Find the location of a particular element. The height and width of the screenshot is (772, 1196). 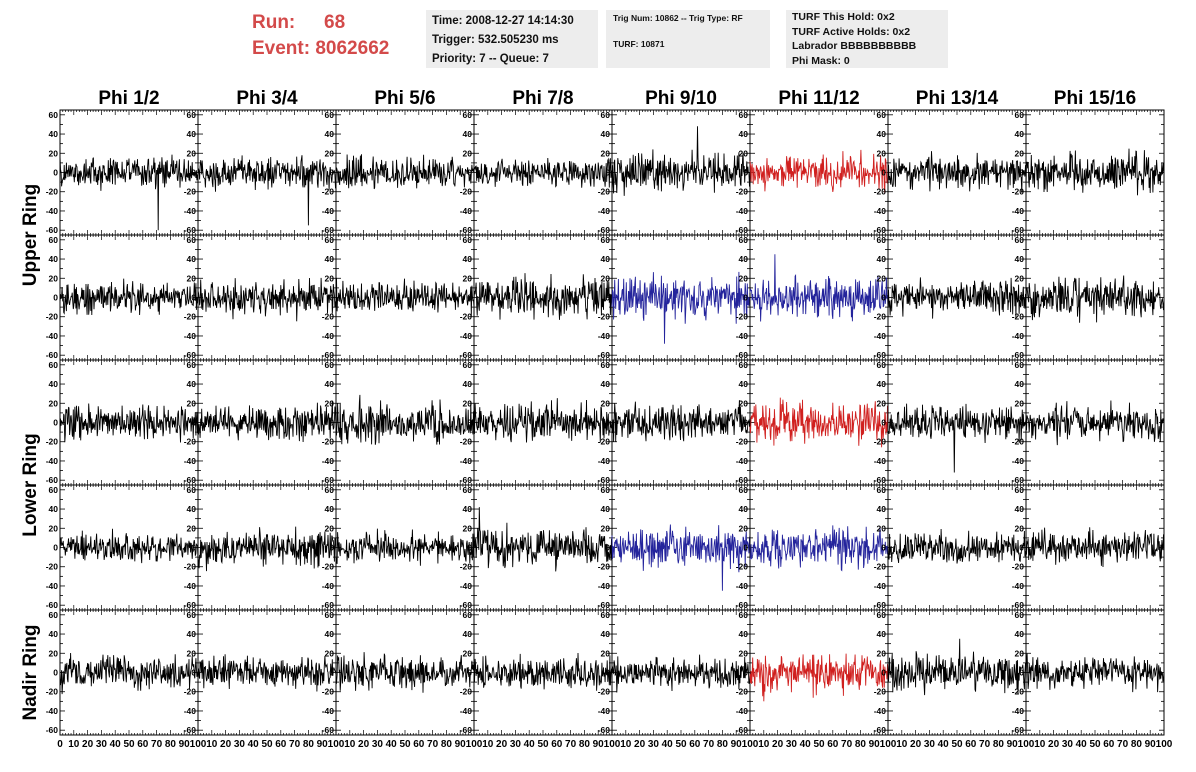

x-tick-label: 80 is located at coordinates (447, 744).